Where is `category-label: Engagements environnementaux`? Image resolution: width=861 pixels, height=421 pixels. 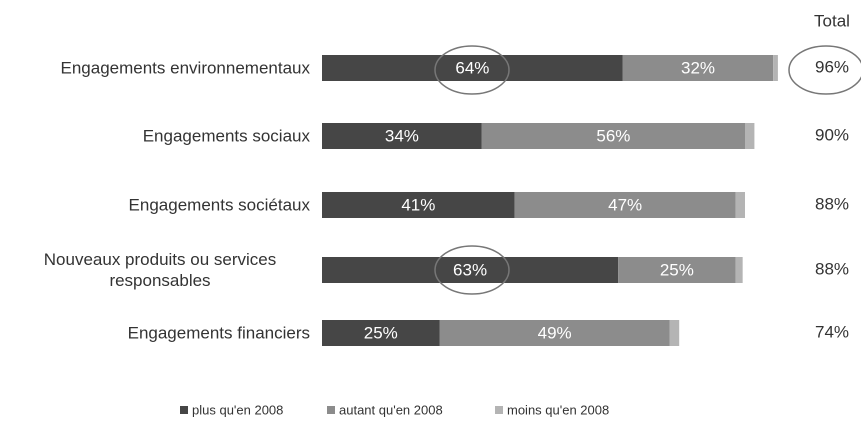 category-label: Engagements environnementaux is located at coordinates (155, 68).